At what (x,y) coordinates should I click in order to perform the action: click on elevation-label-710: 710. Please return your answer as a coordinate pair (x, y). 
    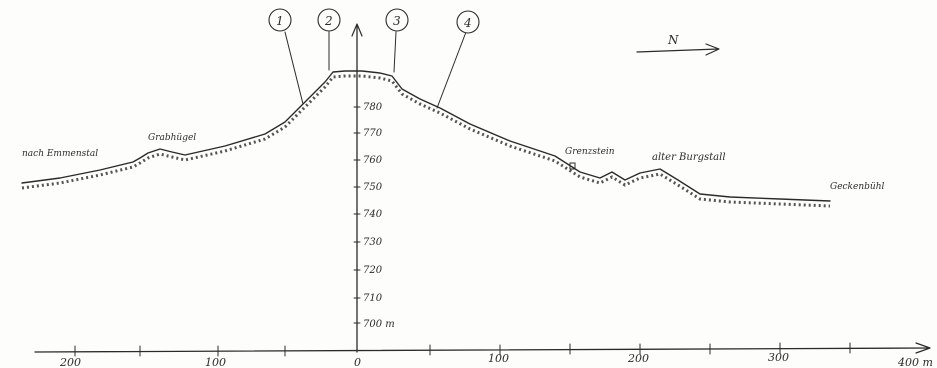
    Looking at the image, I should click on (373, 298).